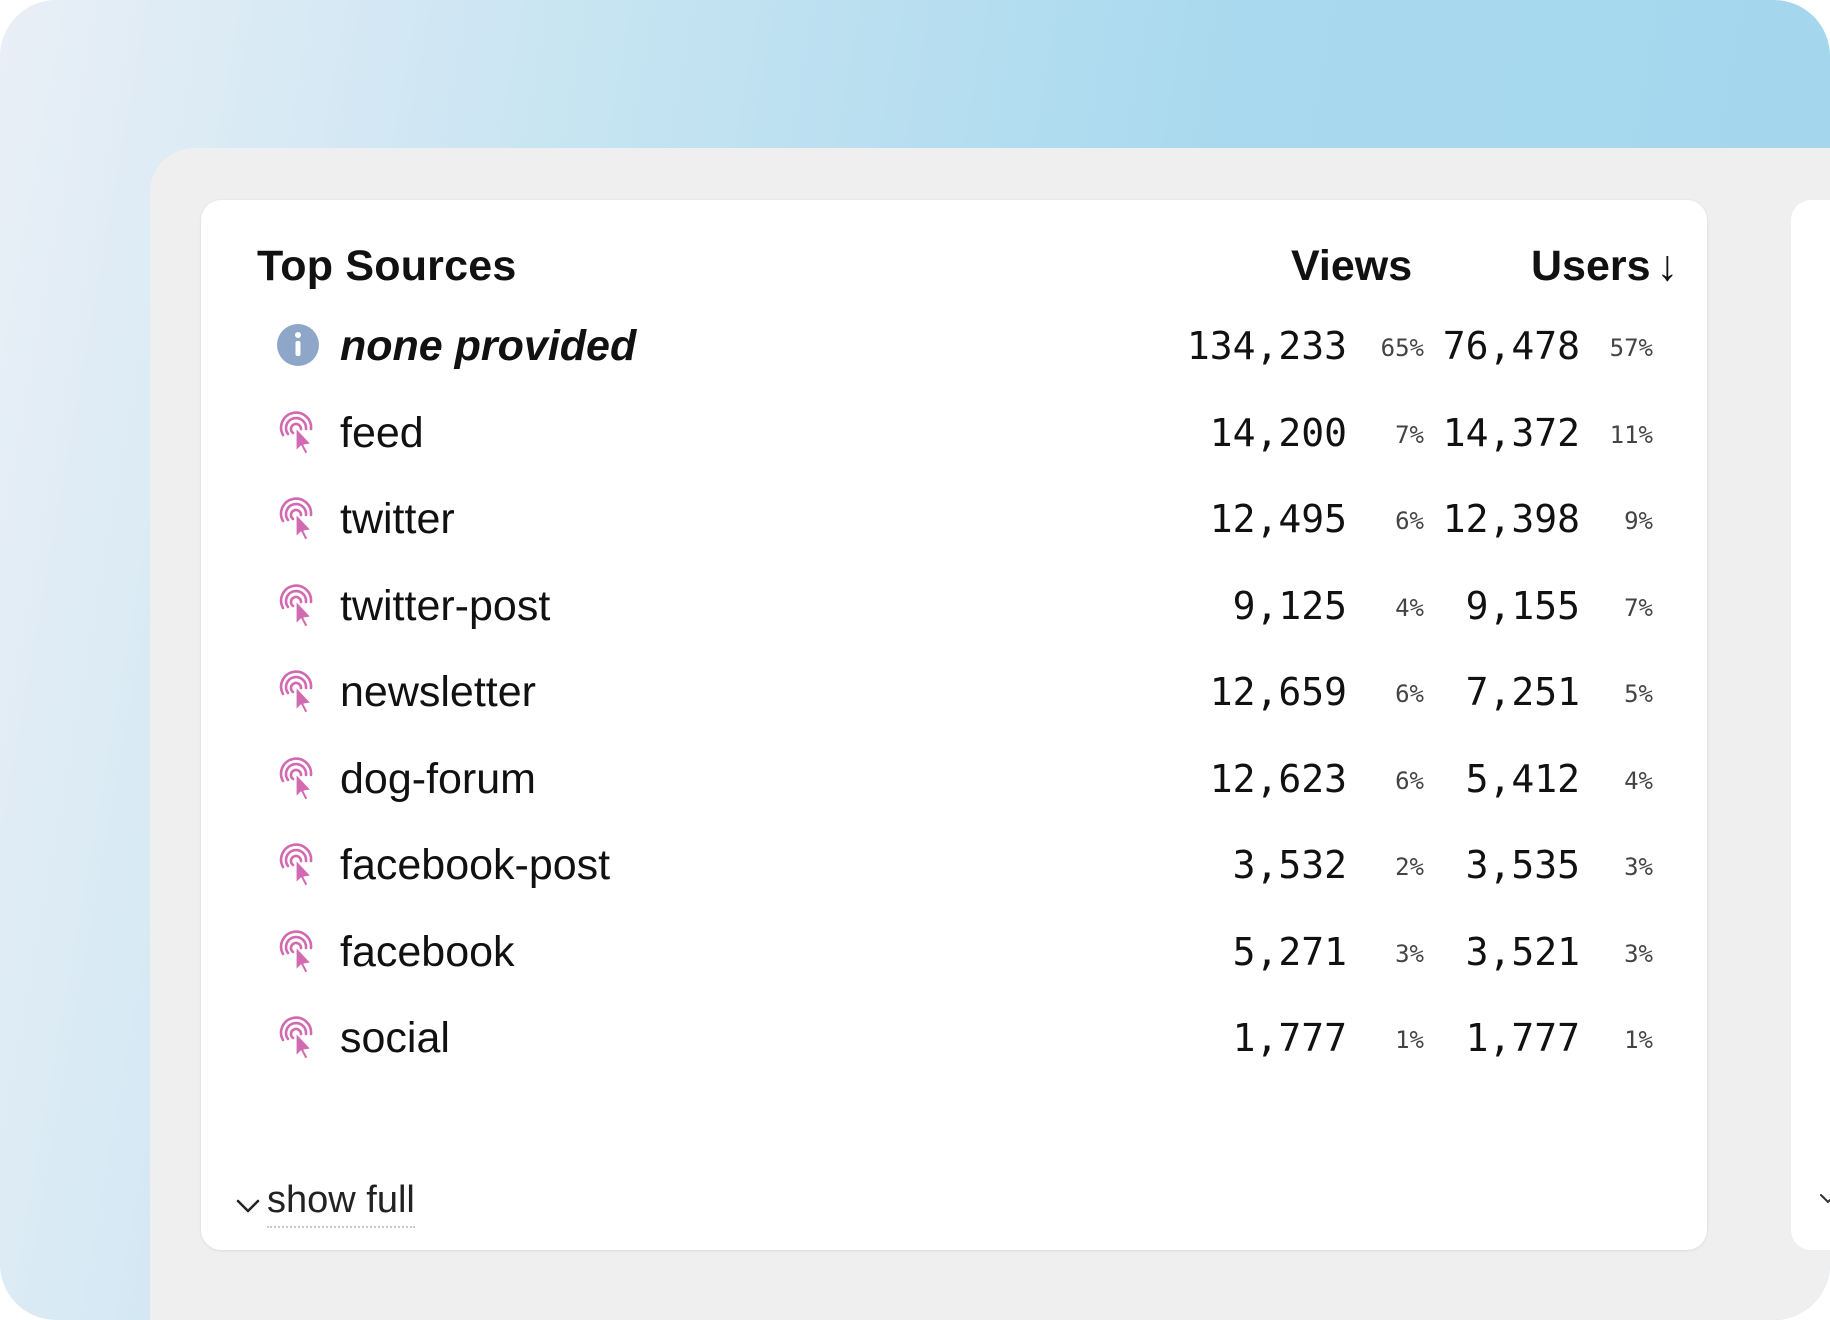 This screenshot has width=1830, height=1320. What do you see at coordinates (1289, 1038) in the screenshot?
I see `views-value: 1,777` at bounding box center [1289, 1038].